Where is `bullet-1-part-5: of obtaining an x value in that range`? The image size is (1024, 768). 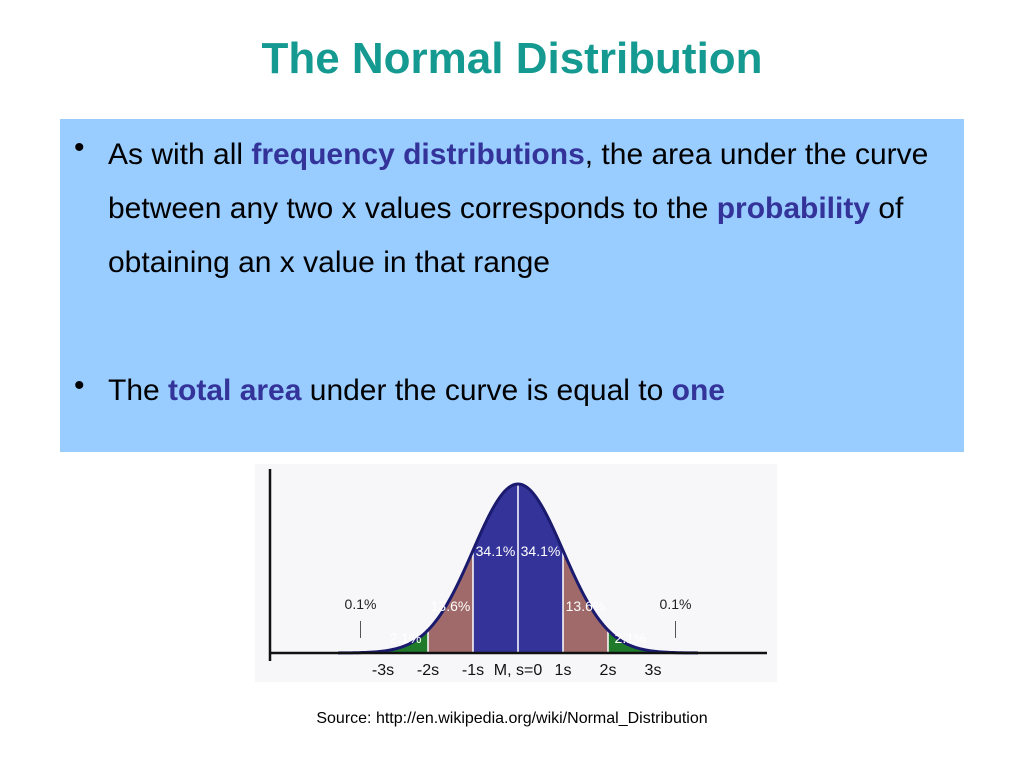 bullet-1-part-5: of obtaining an x value in that range is located at coordinates (506, 235).